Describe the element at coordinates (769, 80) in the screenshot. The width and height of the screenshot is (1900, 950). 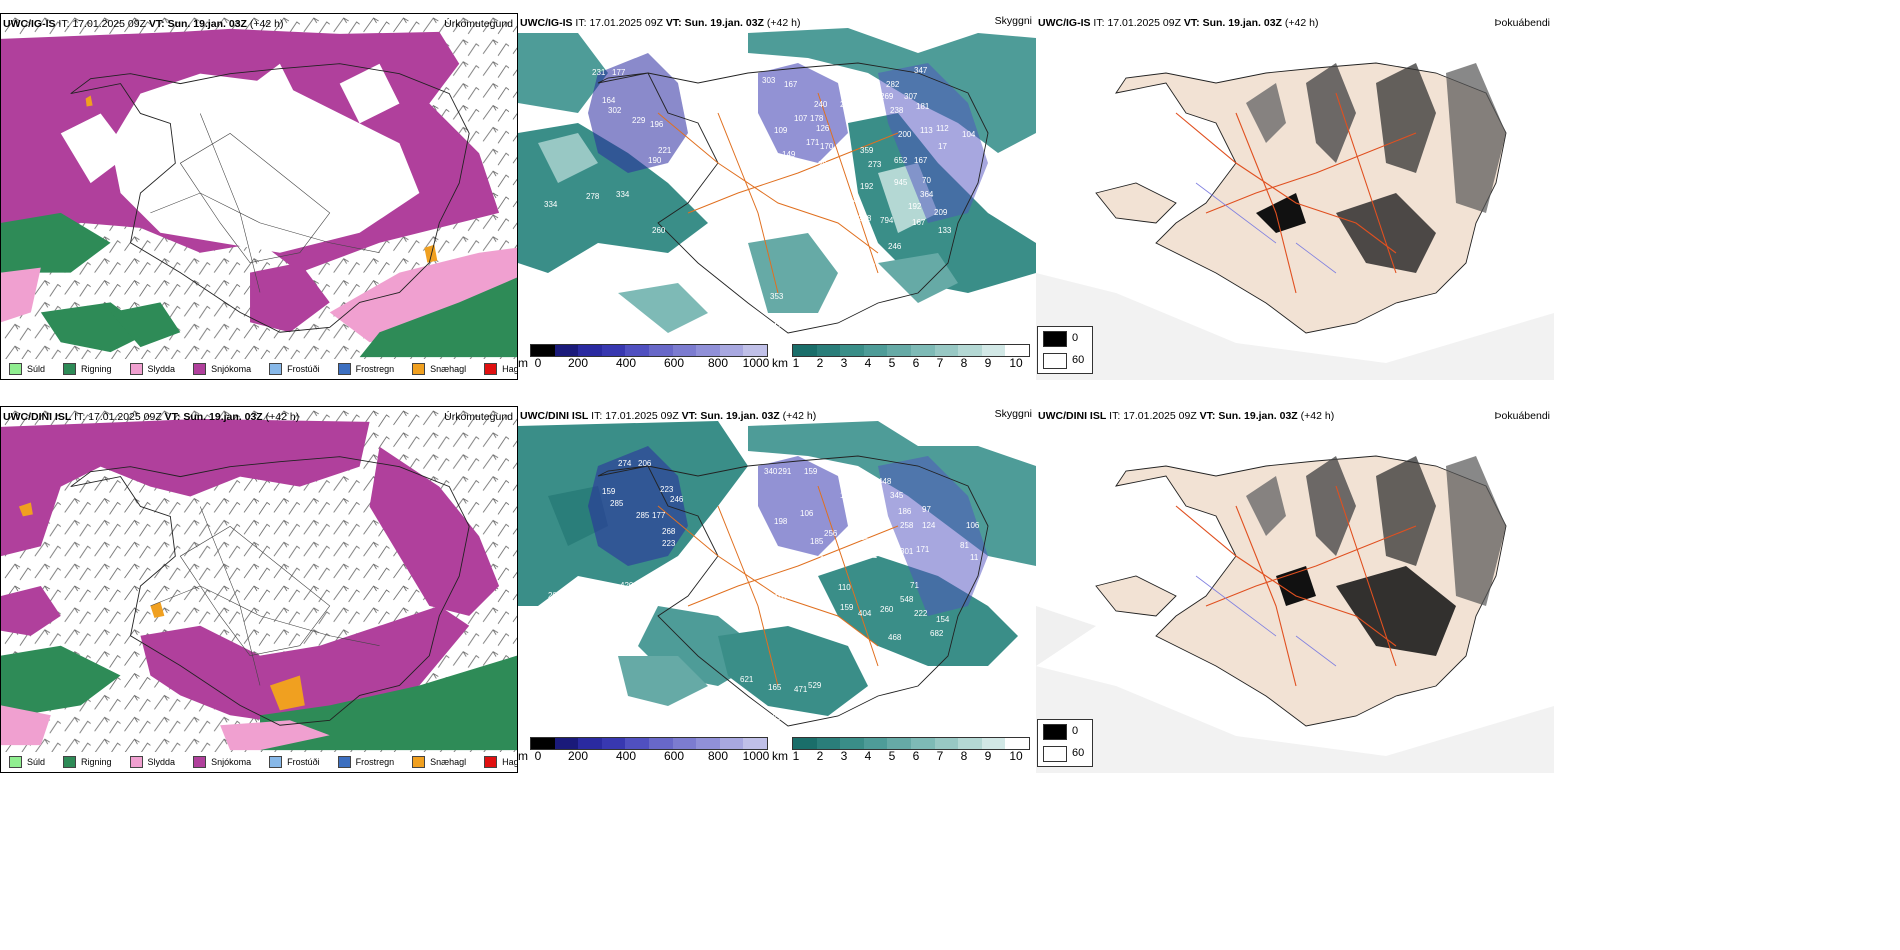
I see `svg-text: 303` at that location.